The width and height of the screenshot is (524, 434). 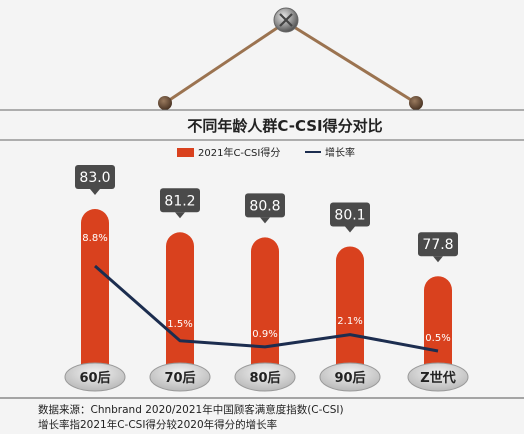 What do you see at coordinates (157, 424) in the screenshot?
I see `footnote-growth-definition: 增长率指2021年C-CSI得分较2020年得分的增长率` at bounding box center [157, 424].